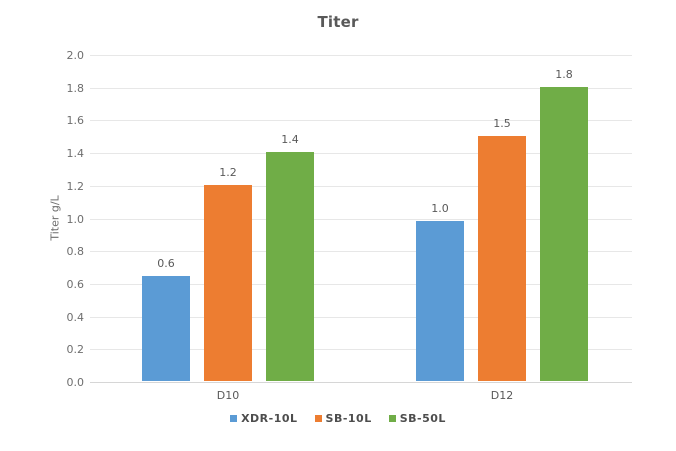 This screenshot has width=676, height=451. Describe the element at coordinates (75, 55) in the screenshot. I see `y-tick-label: 2.0` at that location.